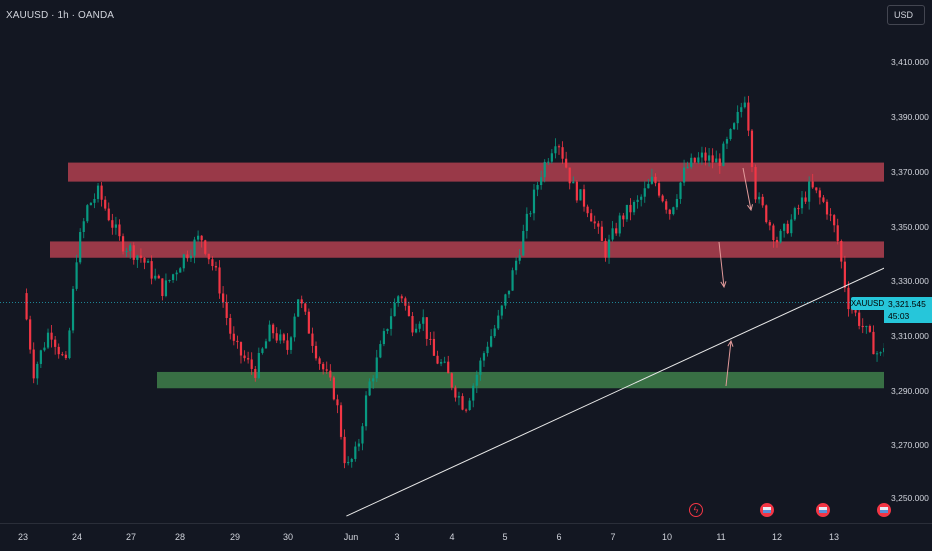  I want to click on currency-button: USD, so click(906, 15).